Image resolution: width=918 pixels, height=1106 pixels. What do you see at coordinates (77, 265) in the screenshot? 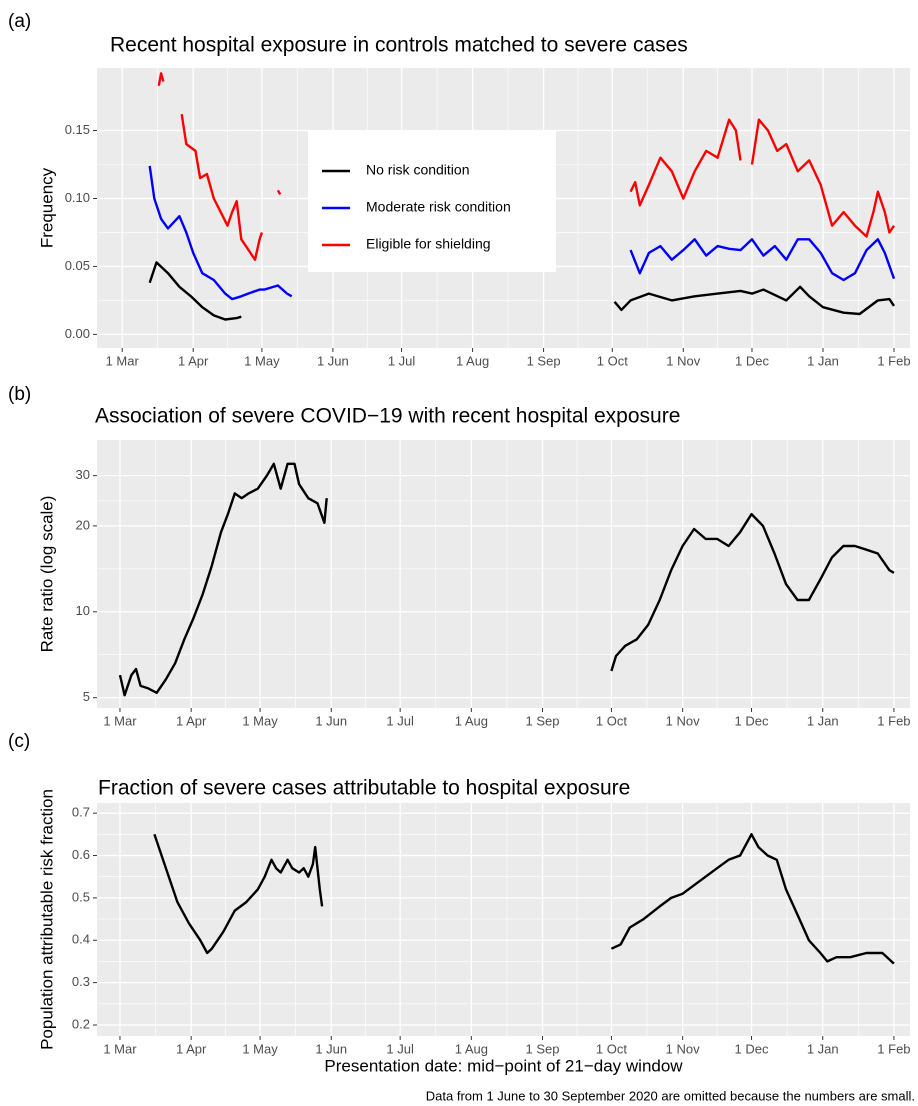
I see `y-tick-label: 0.05` at bounding box center [77, 265].